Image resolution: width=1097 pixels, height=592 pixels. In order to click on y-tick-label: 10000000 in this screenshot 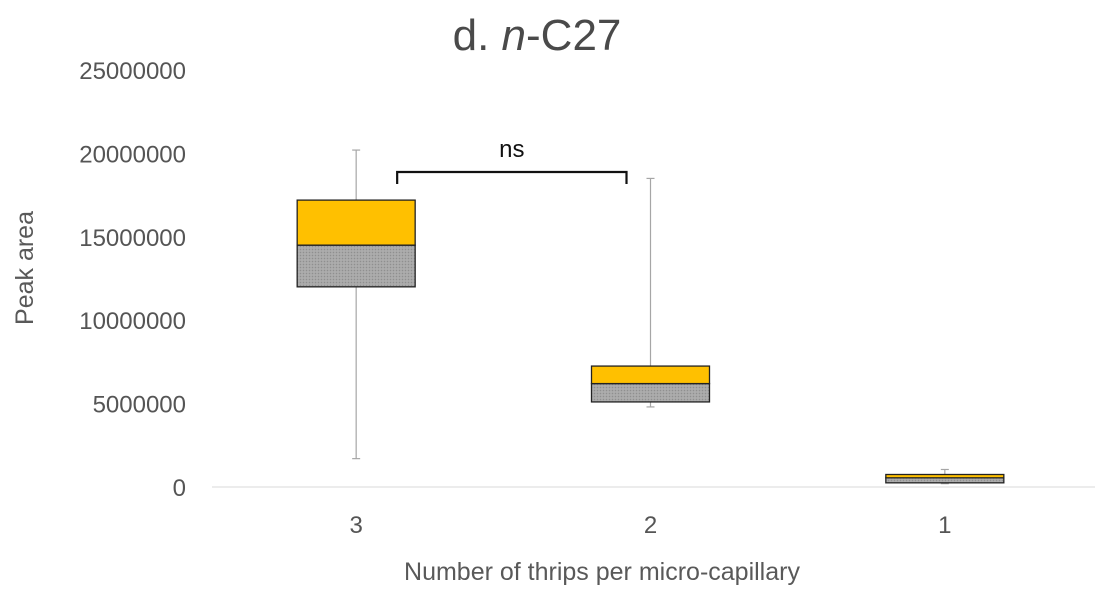, I will do `click(132, 321)`.